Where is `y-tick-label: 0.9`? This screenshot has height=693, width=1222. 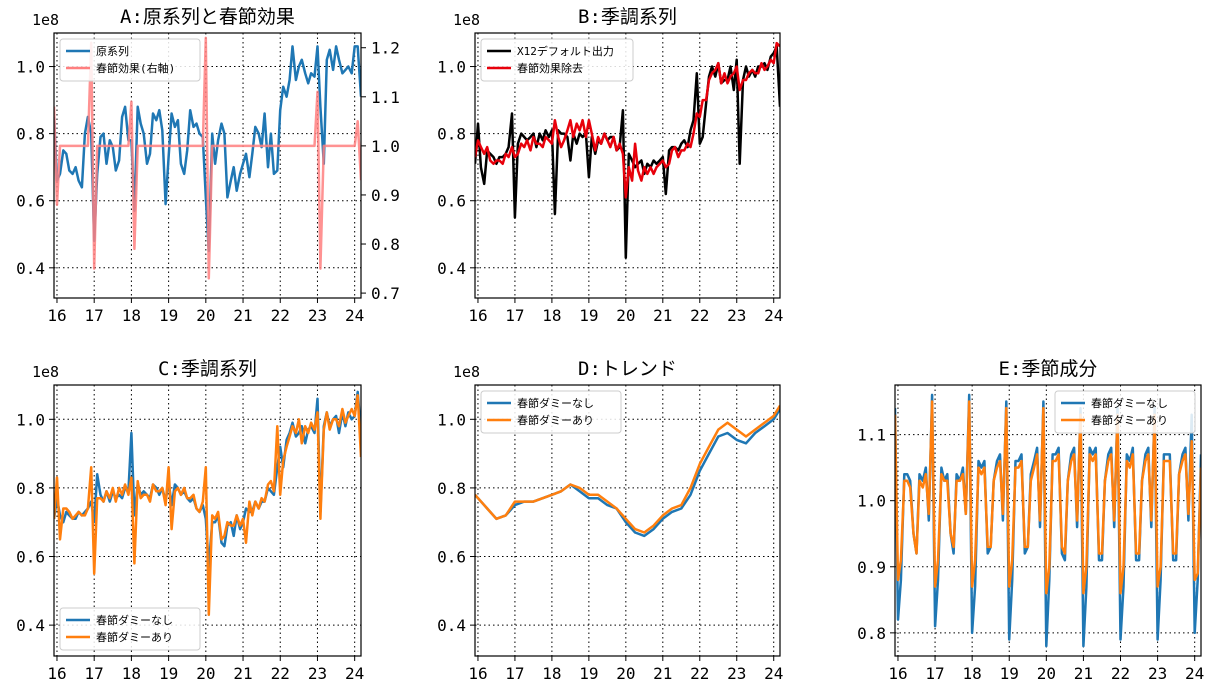
y-tick-label: 0.9 is located at coordinates (871, 567).